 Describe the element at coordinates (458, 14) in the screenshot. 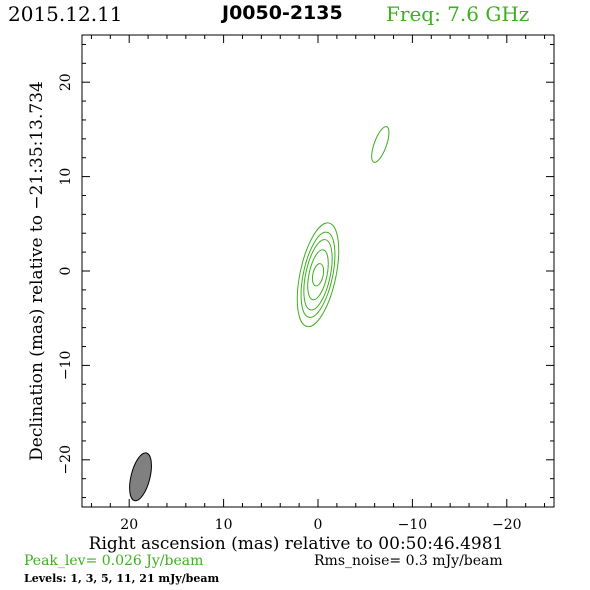

I see `frequency-label: Freq: 7.6 GHz` at that location.